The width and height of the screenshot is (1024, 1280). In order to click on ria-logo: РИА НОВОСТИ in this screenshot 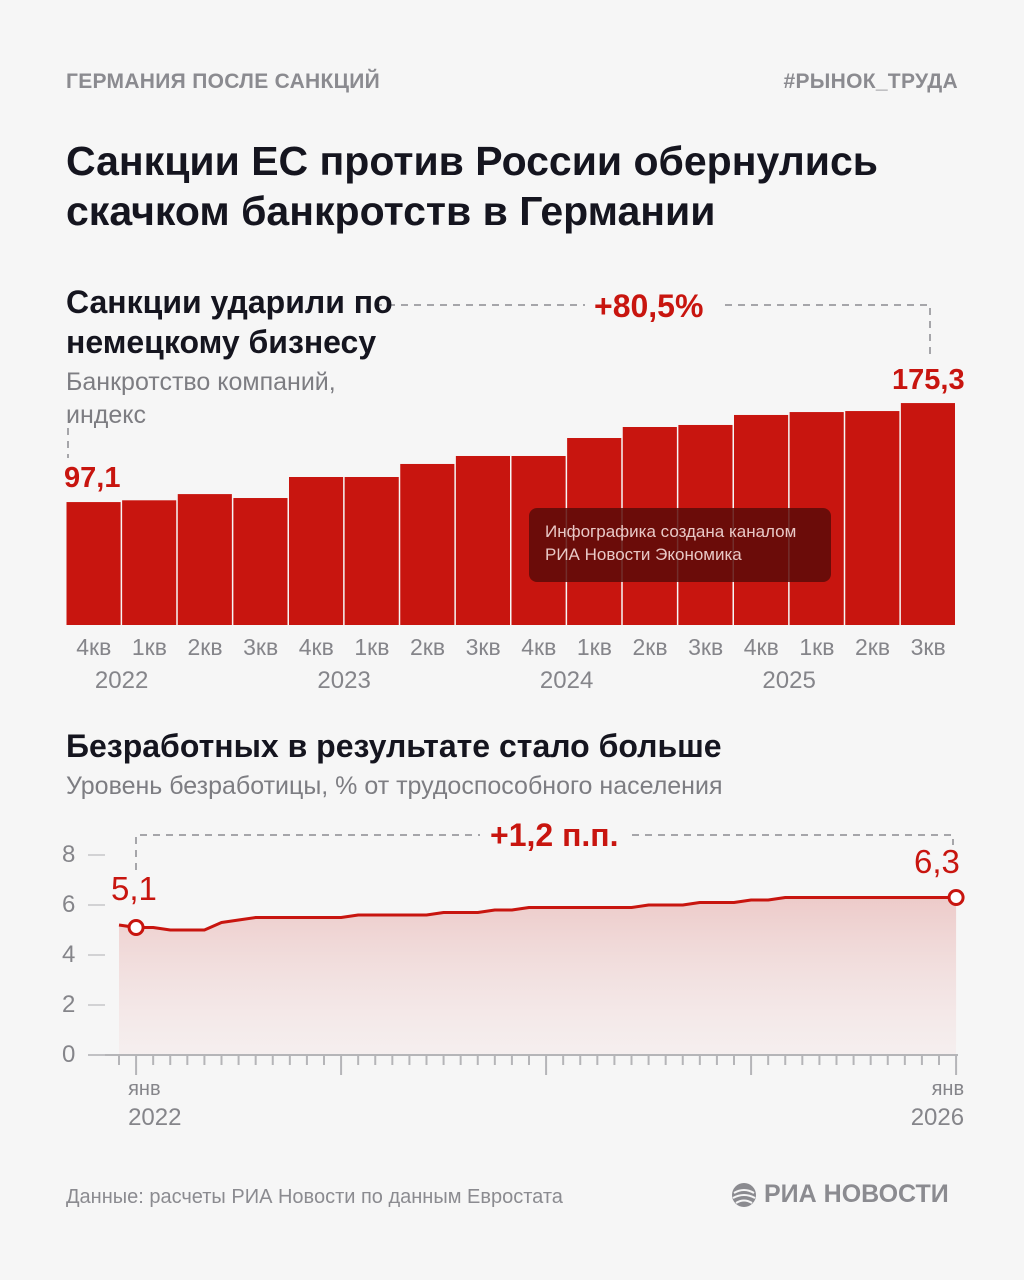, I will do `click(839, 1194)`.